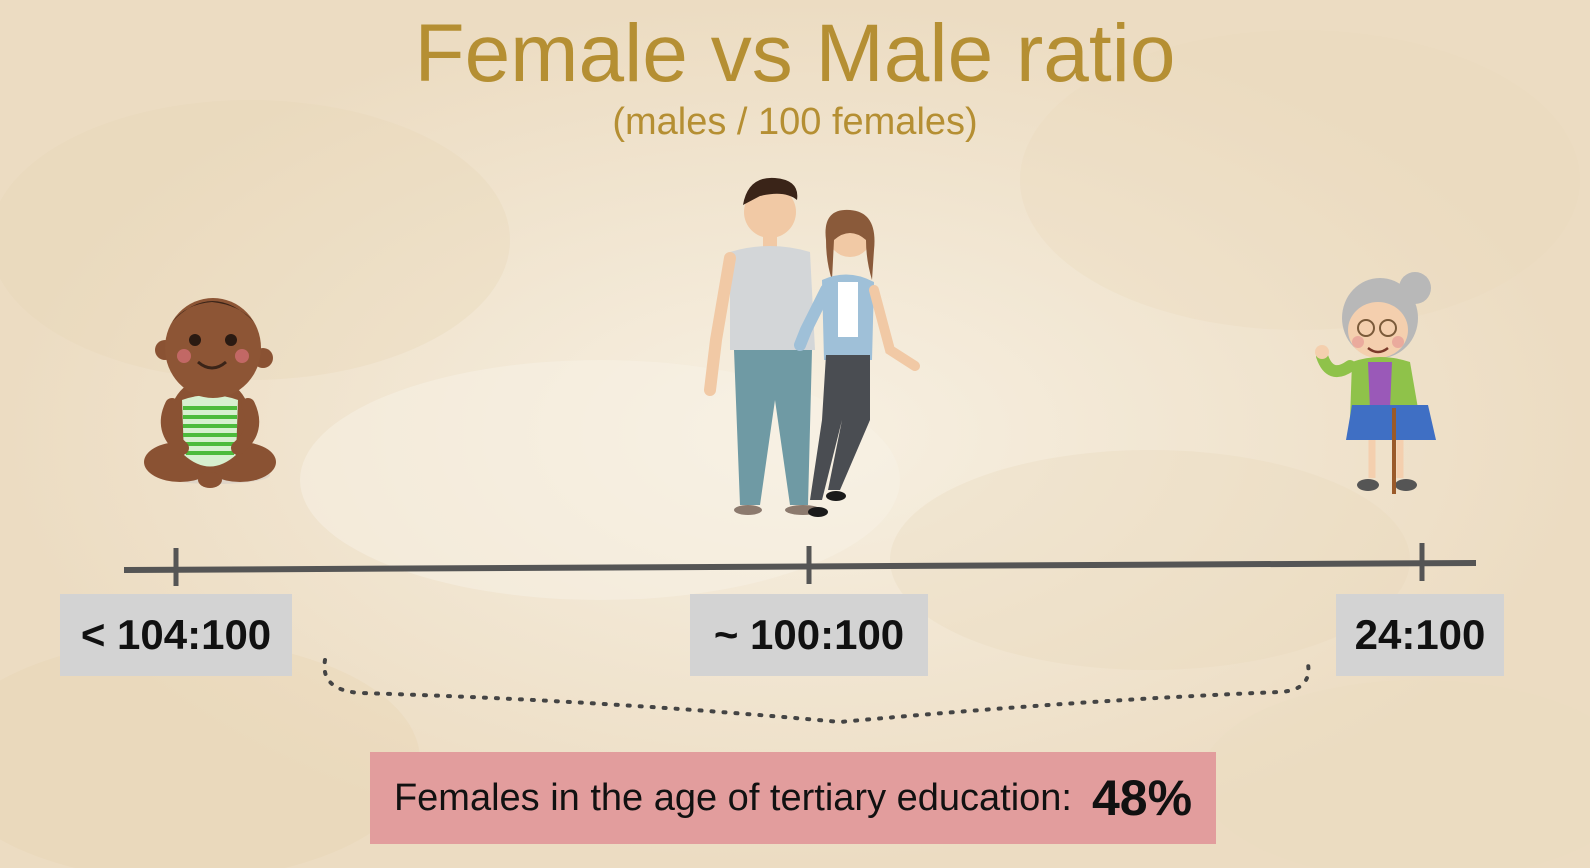 This screenshot has height=868, width=1590. What do you see at coordinates (809, 635) in the screenshot?
I see `ratio-label-adult: ~ 100:100` at bounding box center [809, 635].